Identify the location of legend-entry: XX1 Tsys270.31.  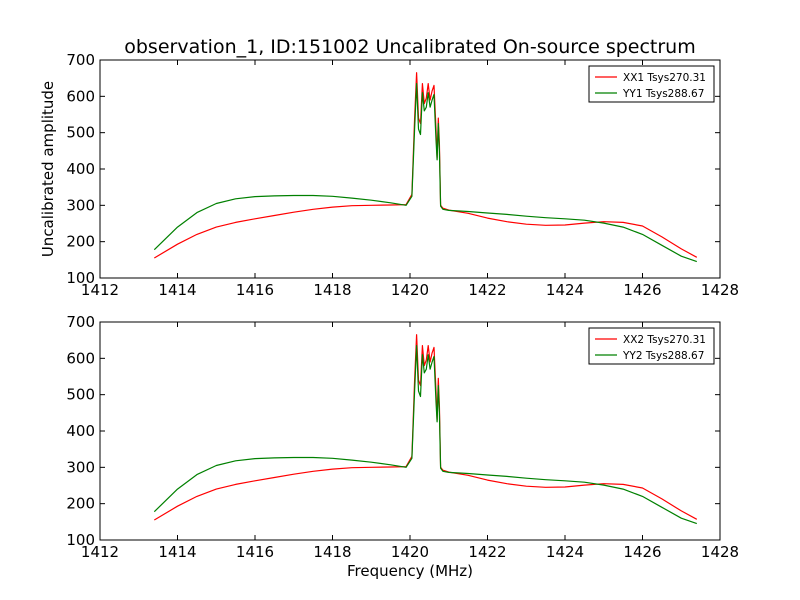
(664, 78).